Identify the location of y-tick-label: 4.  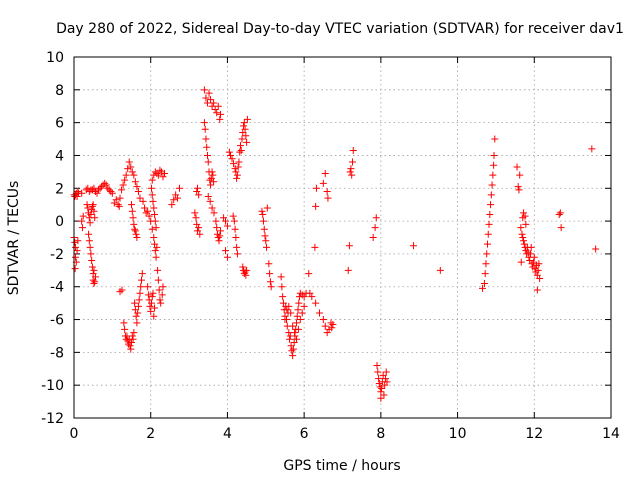
(59, 156).